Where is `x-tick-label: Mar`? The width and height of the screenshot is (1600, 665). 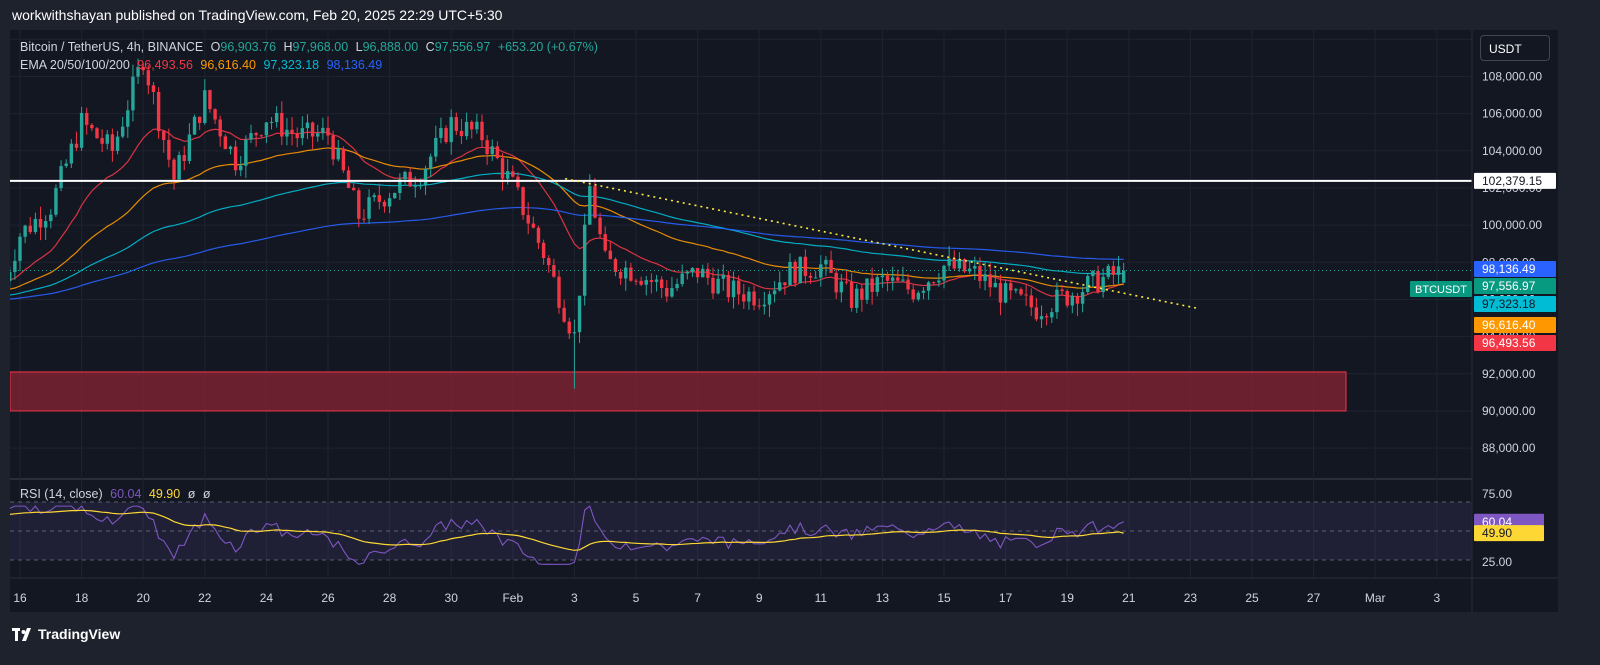
x-tick-label: Mar is located at coordinates (1375, 598).